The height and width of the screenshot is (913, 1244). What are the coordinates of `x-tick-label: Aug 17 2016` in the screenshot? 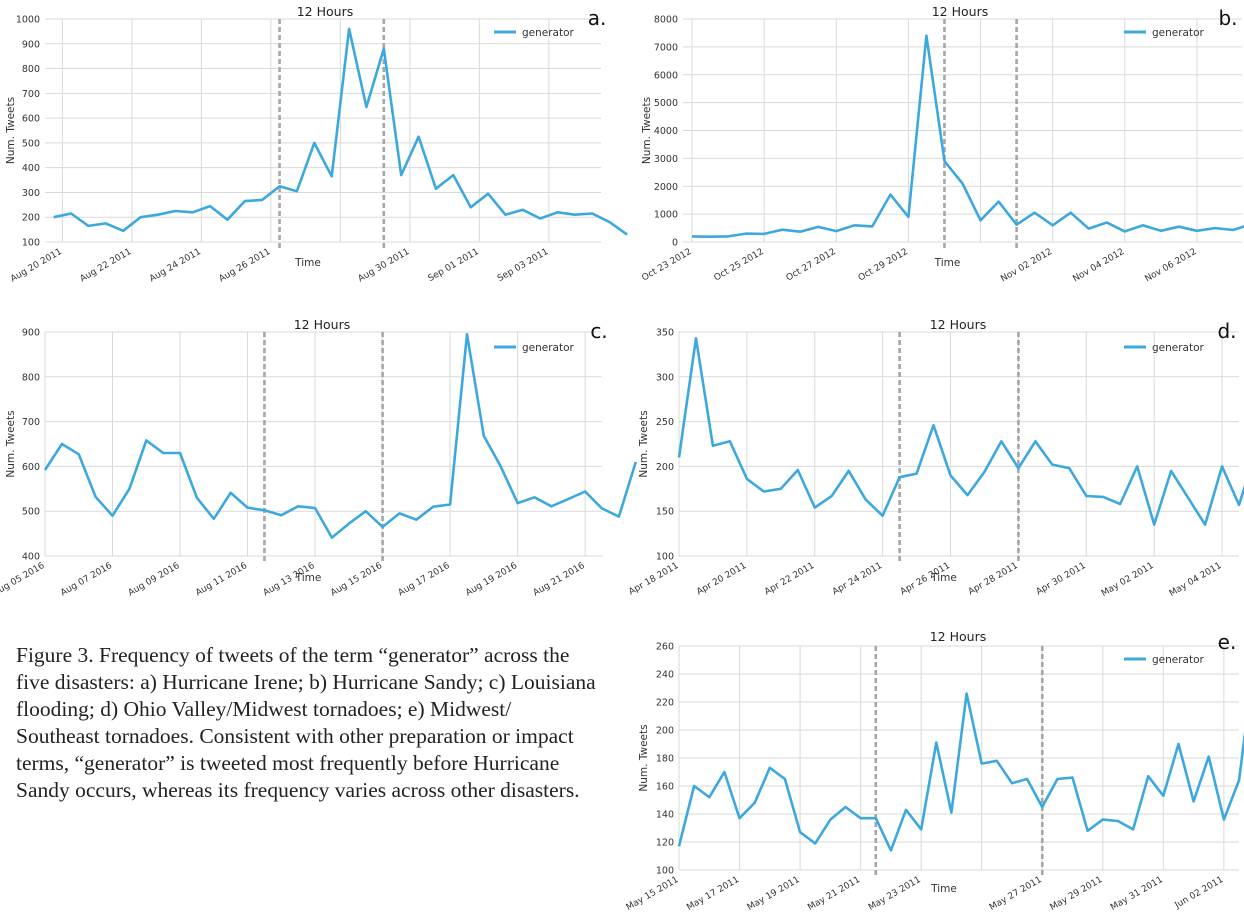 It's located at (424, 580).